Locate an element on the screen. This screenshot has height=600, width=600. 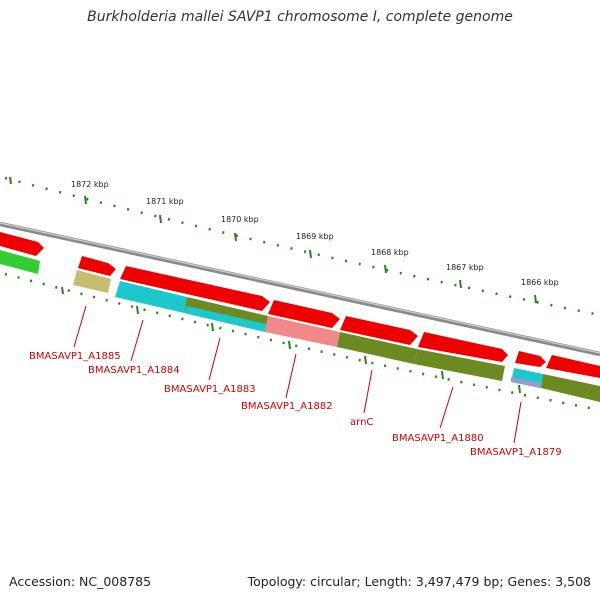
gene-cyan-overlap is located at coordinates (225, 319).